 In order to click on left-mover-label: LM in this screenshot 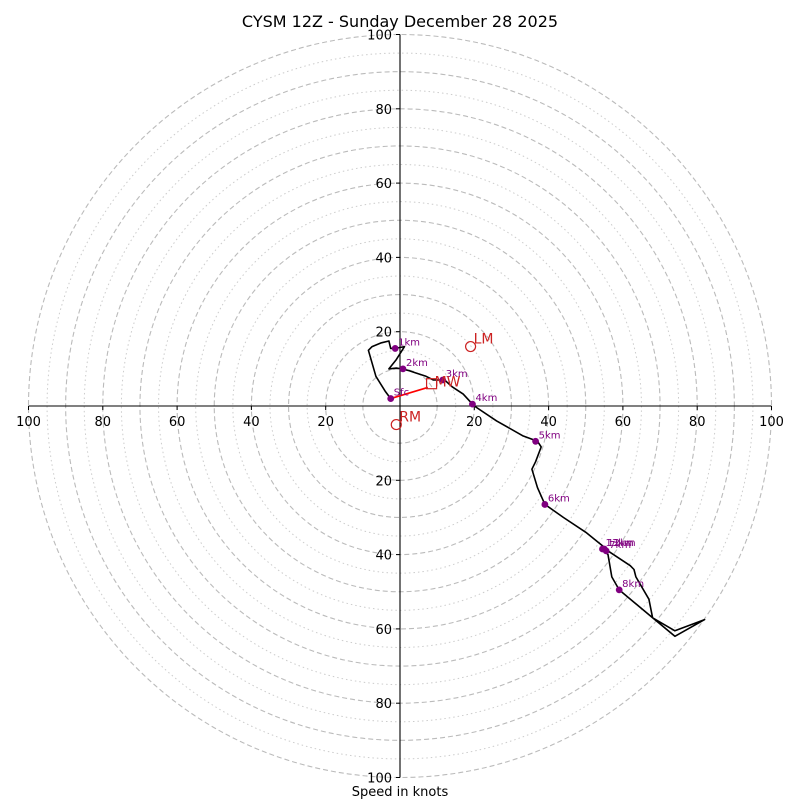, I will do `click(484, 340)`.